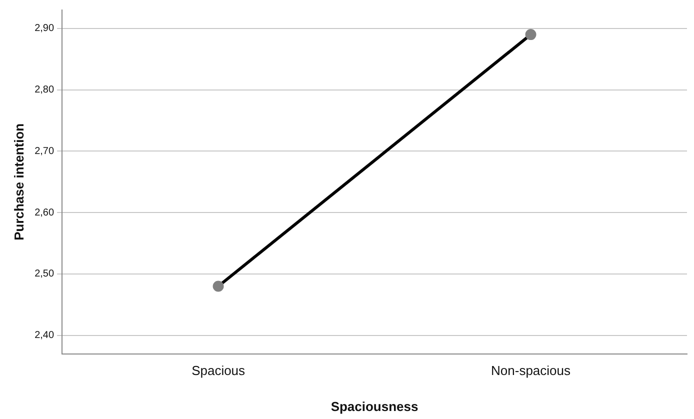 This screenshot has width=694, height=419. Describe the element at coordinates (18, 181) in the screenshot. I see `y-axis-title: Purchase intention` at that location.